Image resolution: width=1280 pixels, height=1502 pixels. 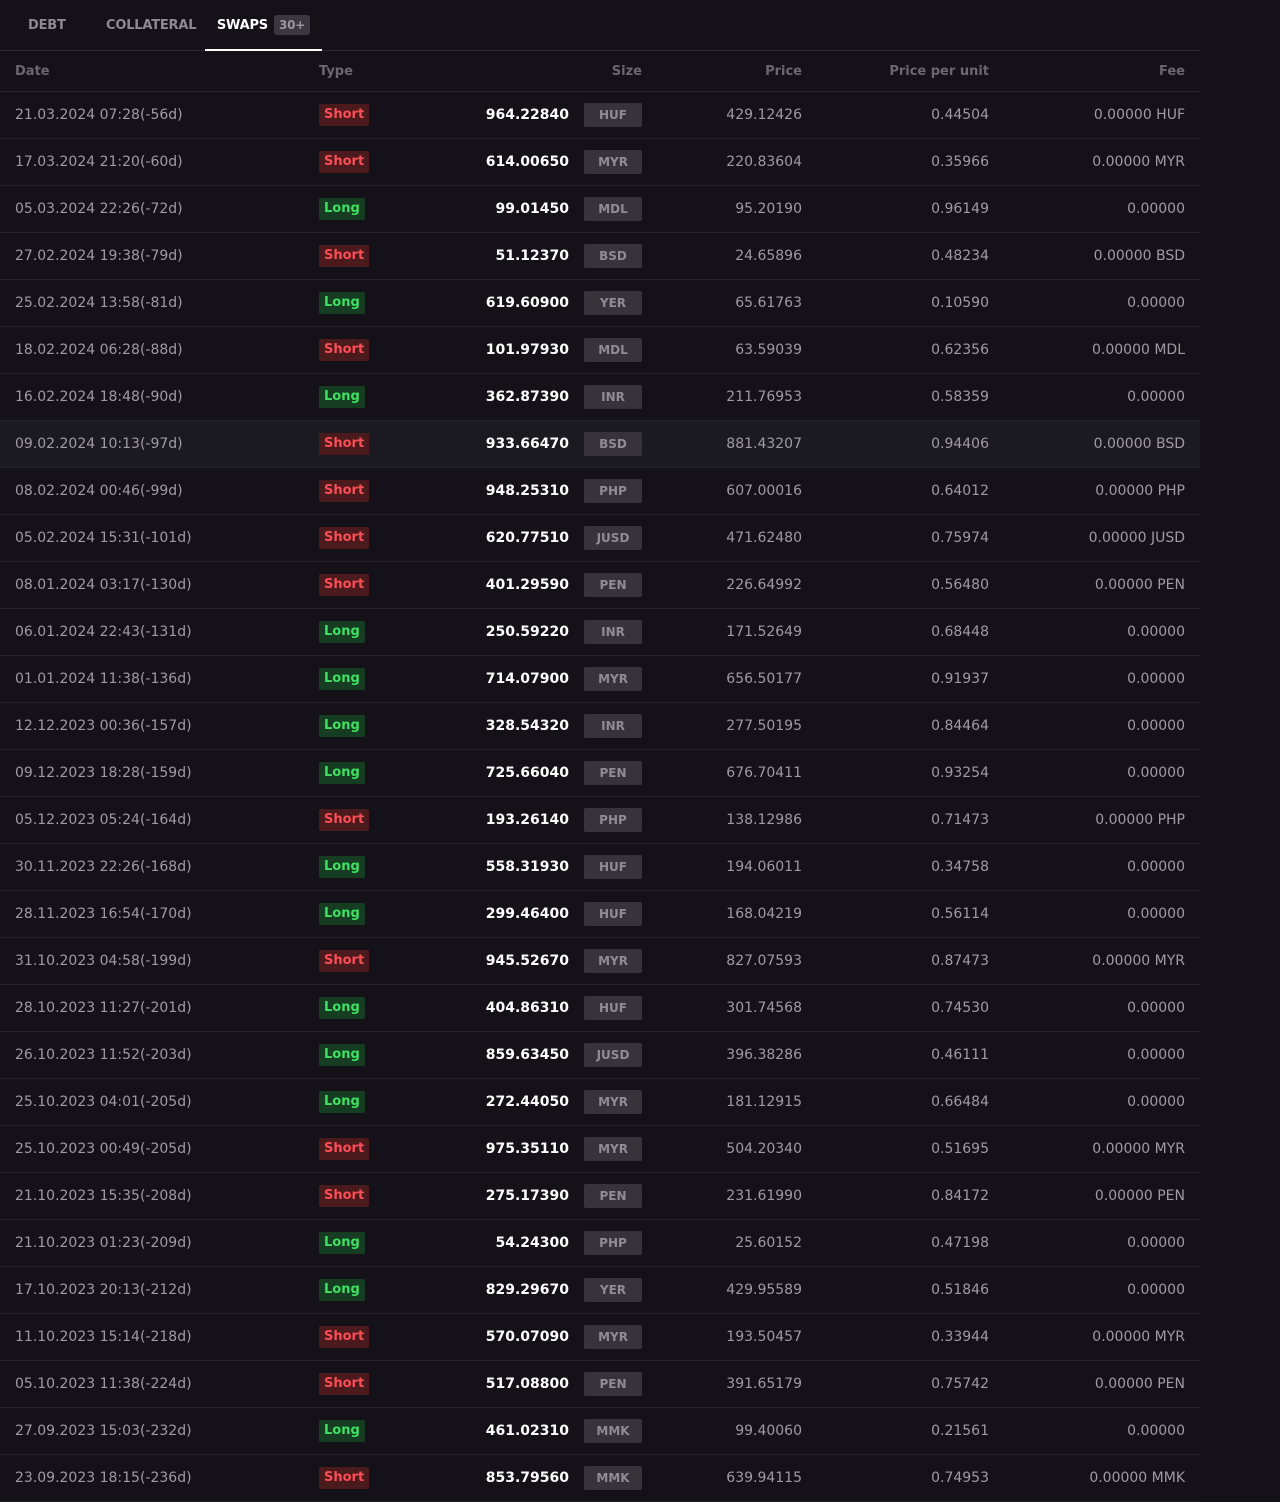 I want to click on swap-price-per-unit: 0.48234, so click(x=960, y=256).